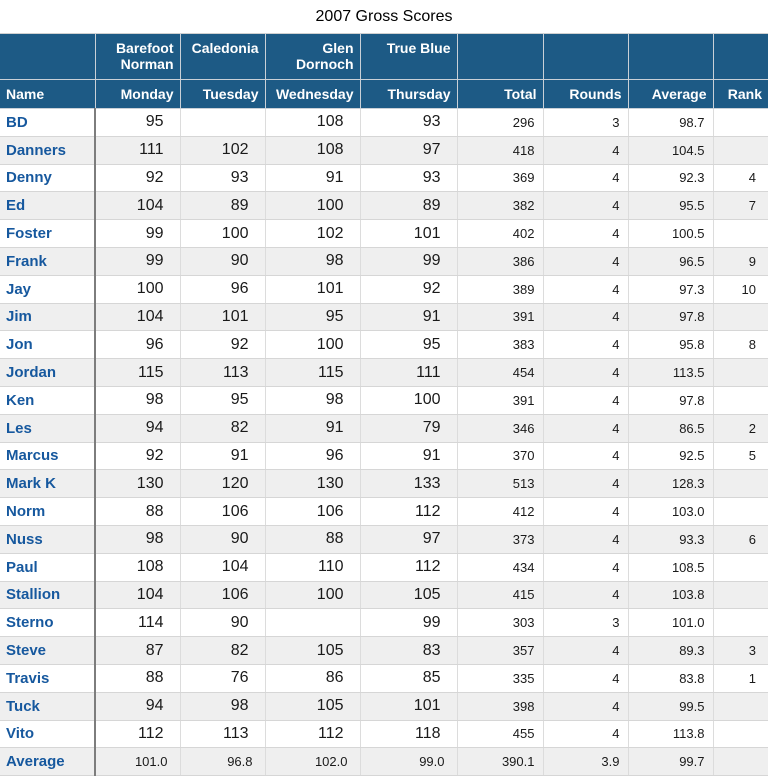 The width and height of the screenshot is (768, 776). Describe the element at coordinates (499, 595) in the screenshot. I see `cell-total: 415` at that location.